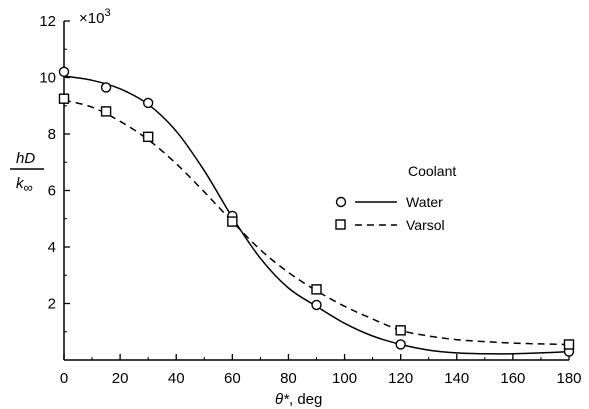 The width and height of the screenshot is (589, 409). I want to click on y-tick-label: 2, so click(52, 304).